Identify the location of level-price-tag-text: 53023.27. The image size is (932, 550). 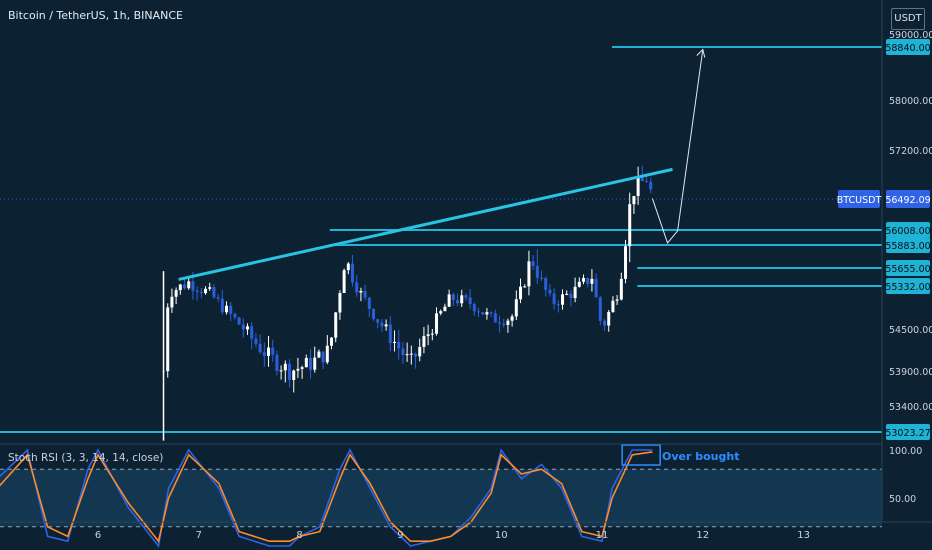
(907, 433).